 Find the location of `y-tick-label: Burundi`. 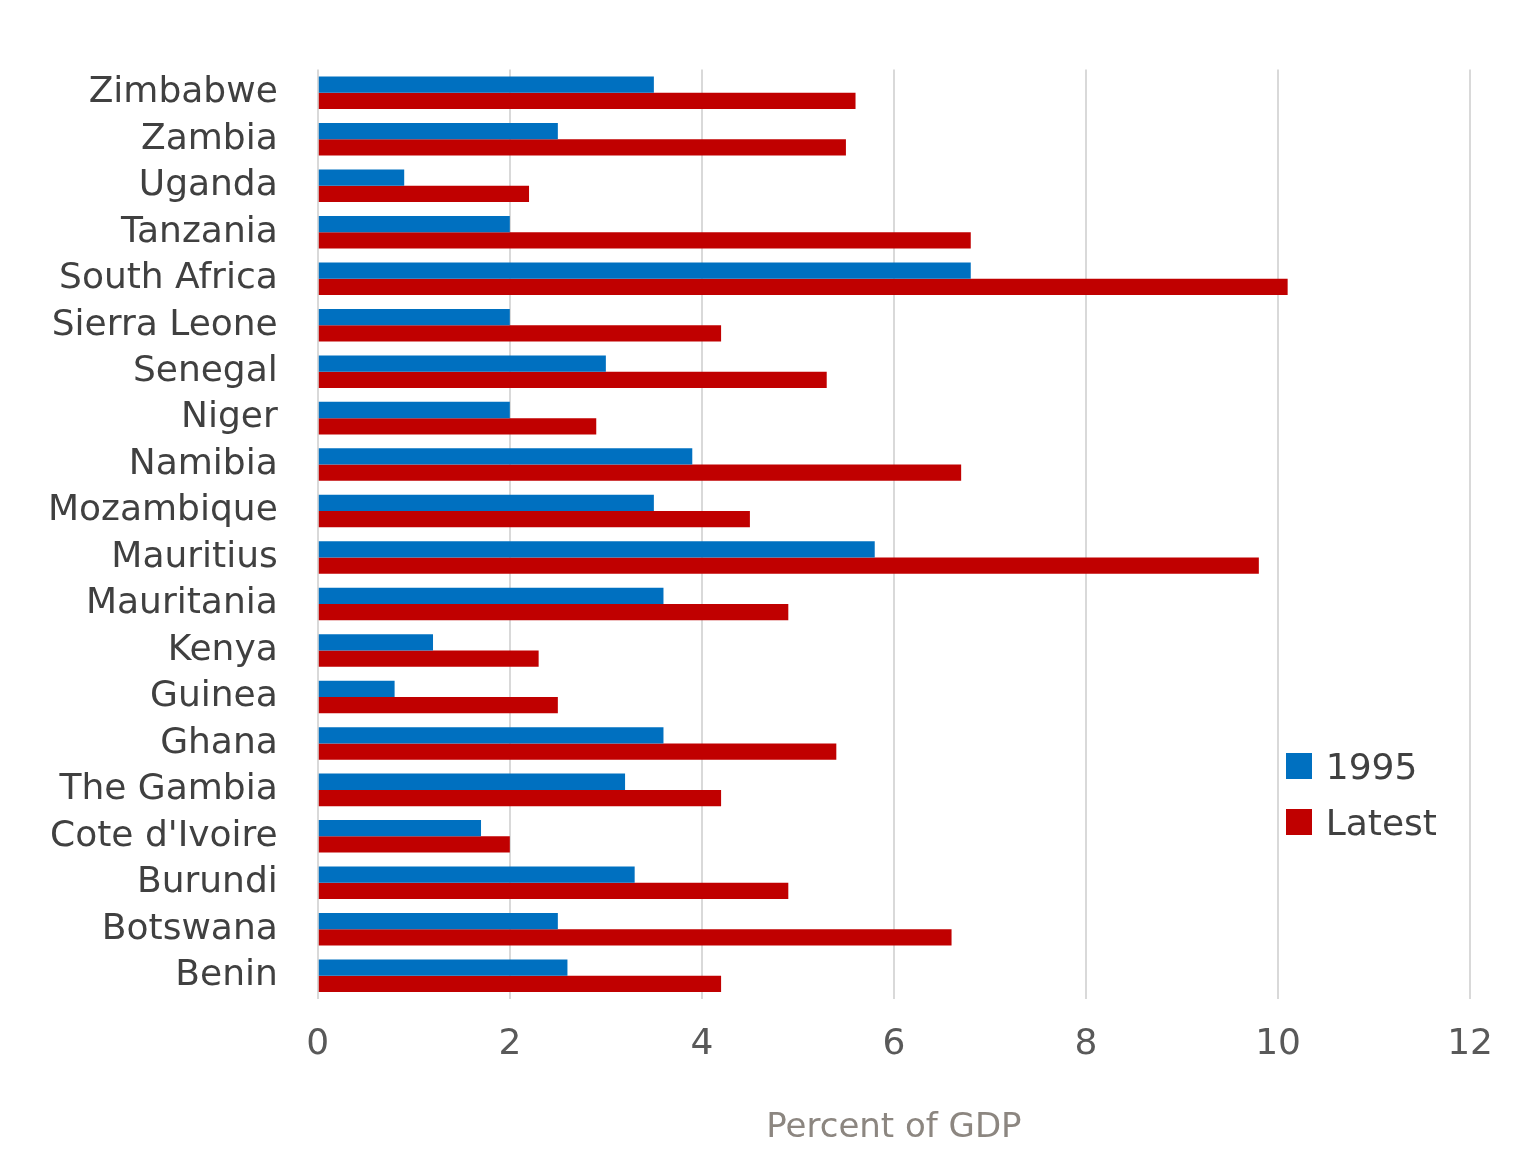

y-tick-label: Burundi is located at coordinates (207, 880).